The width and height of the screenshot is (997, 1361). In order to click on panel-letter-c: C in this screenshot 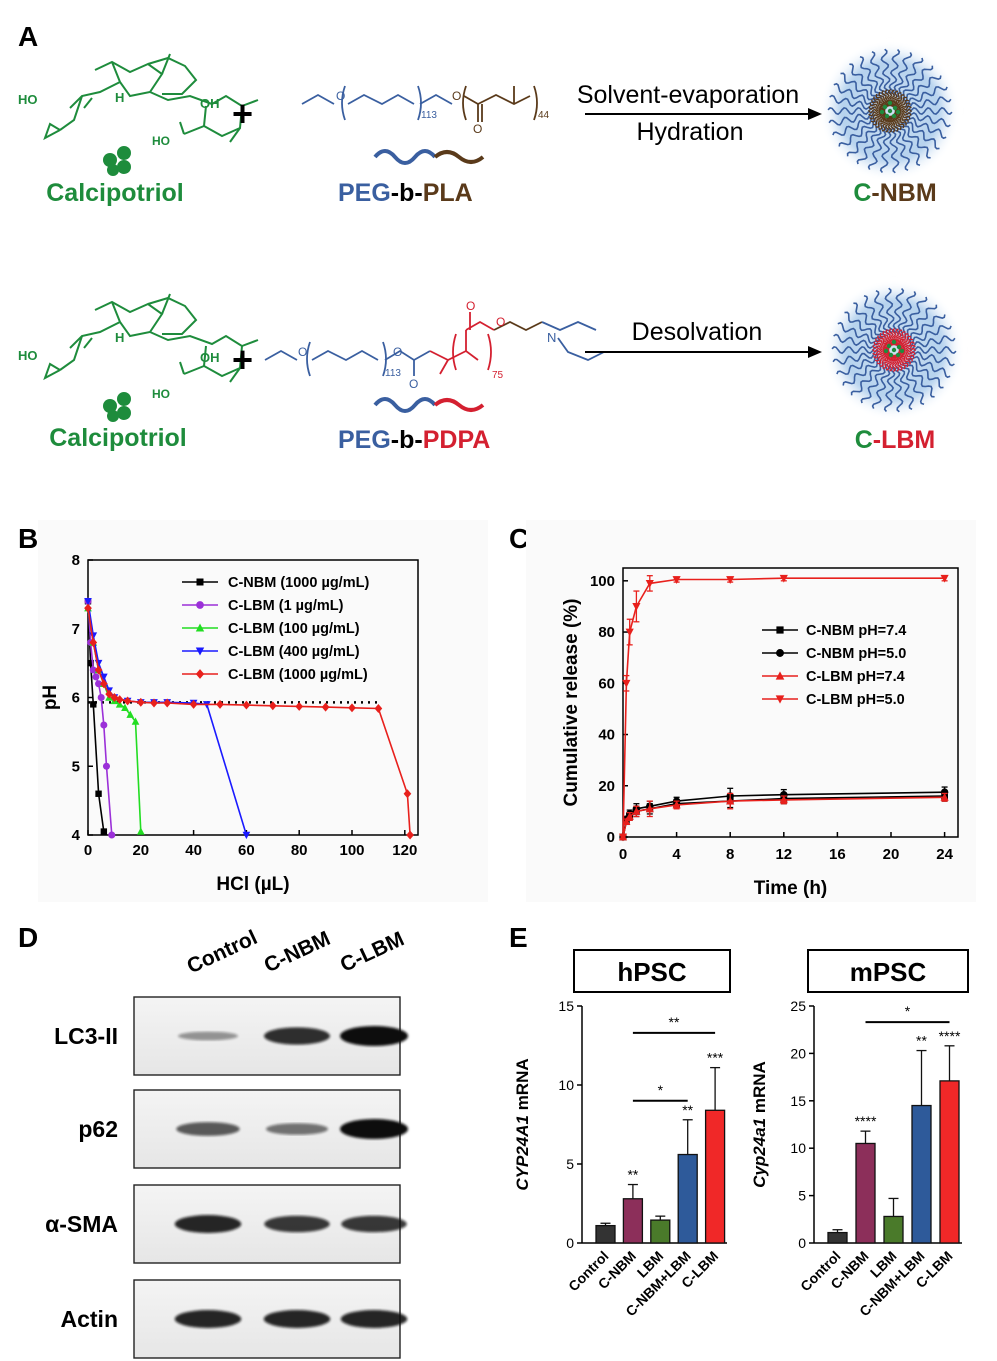, I will do `click(519, 538)`.